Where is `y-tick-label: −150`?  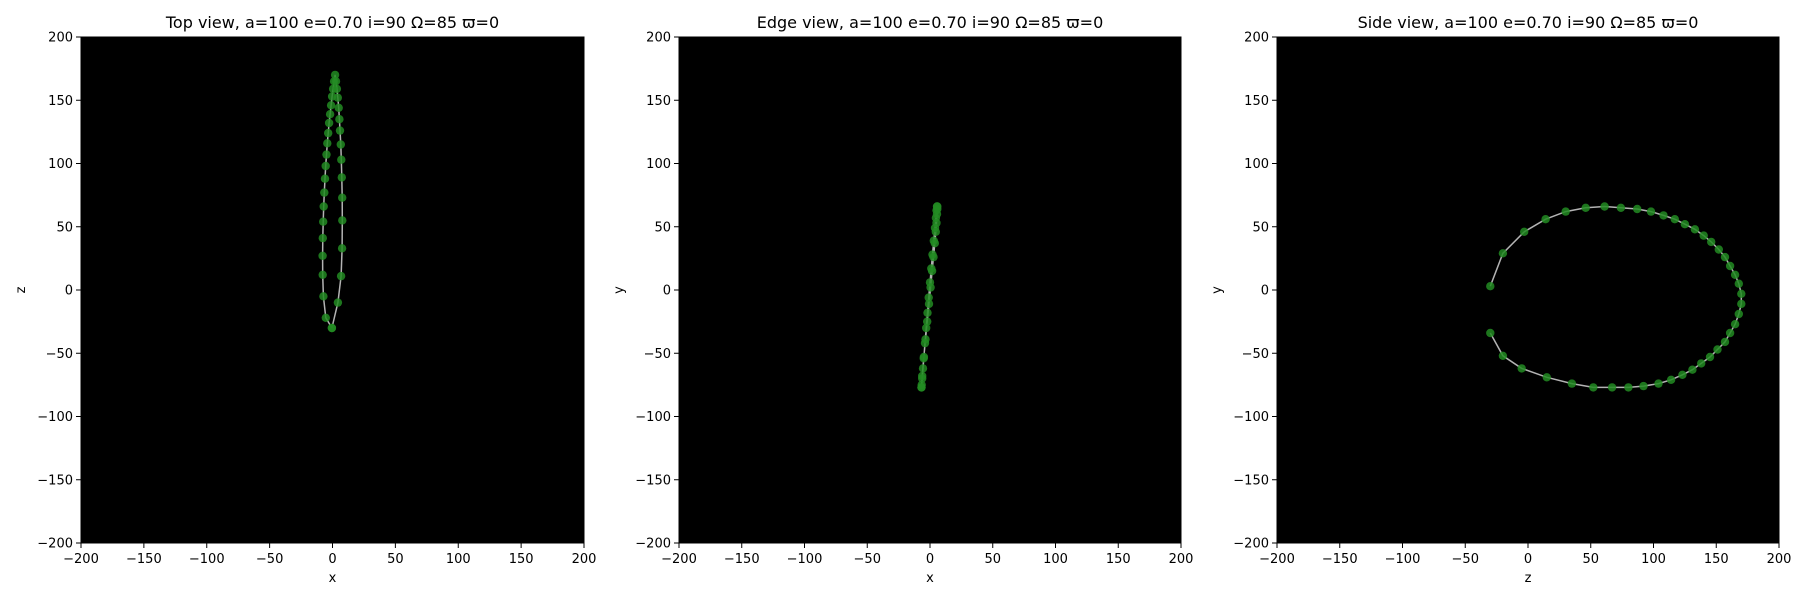 y-tick-label: −150 is located at coordinates (653, 480).